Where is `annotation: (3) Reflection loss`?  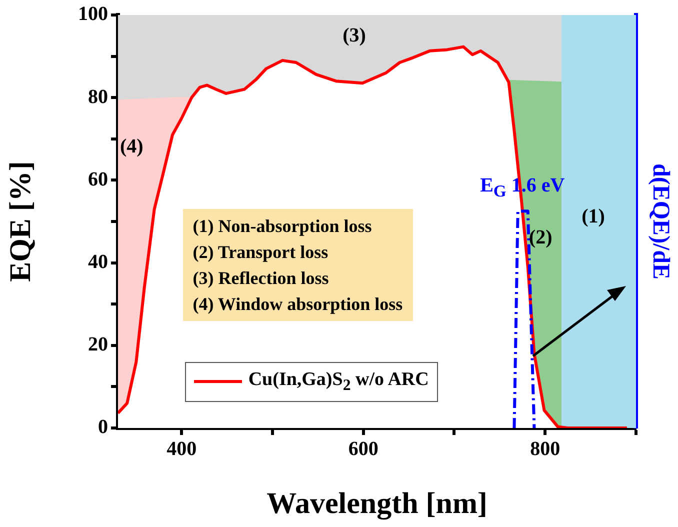 annotation: (3) Reflection loss is located at coordinates (260, 278).